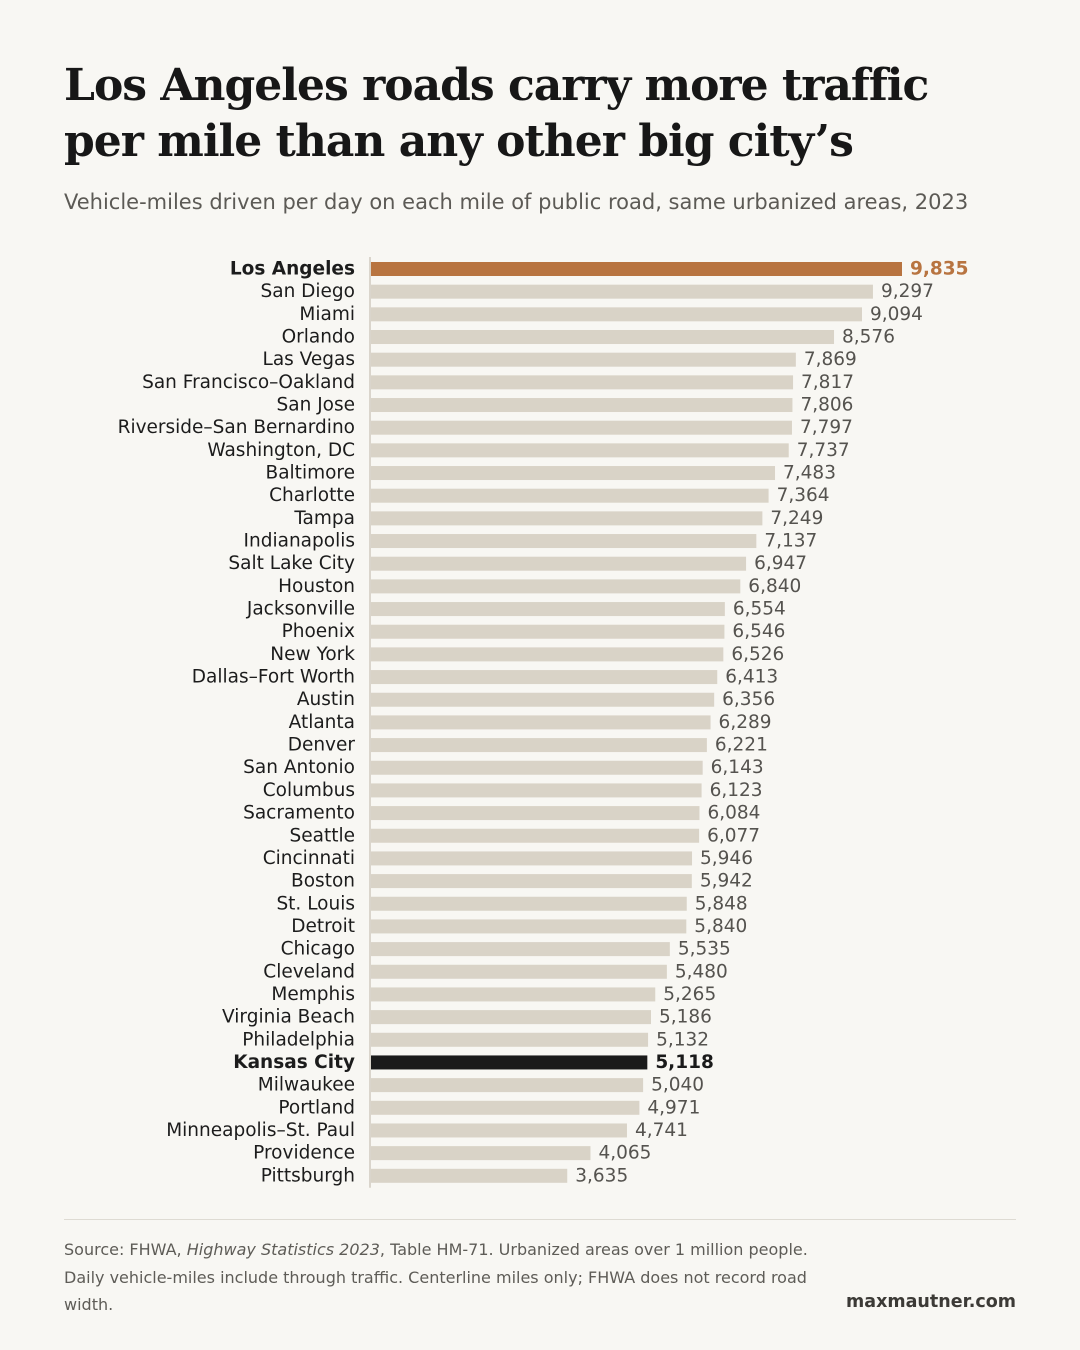 Image resolution: width=1080 pixels, height=1350 pixels. I want to click on bar-row-kansas-city: Kansas City 5,118, so click(473, 1062).